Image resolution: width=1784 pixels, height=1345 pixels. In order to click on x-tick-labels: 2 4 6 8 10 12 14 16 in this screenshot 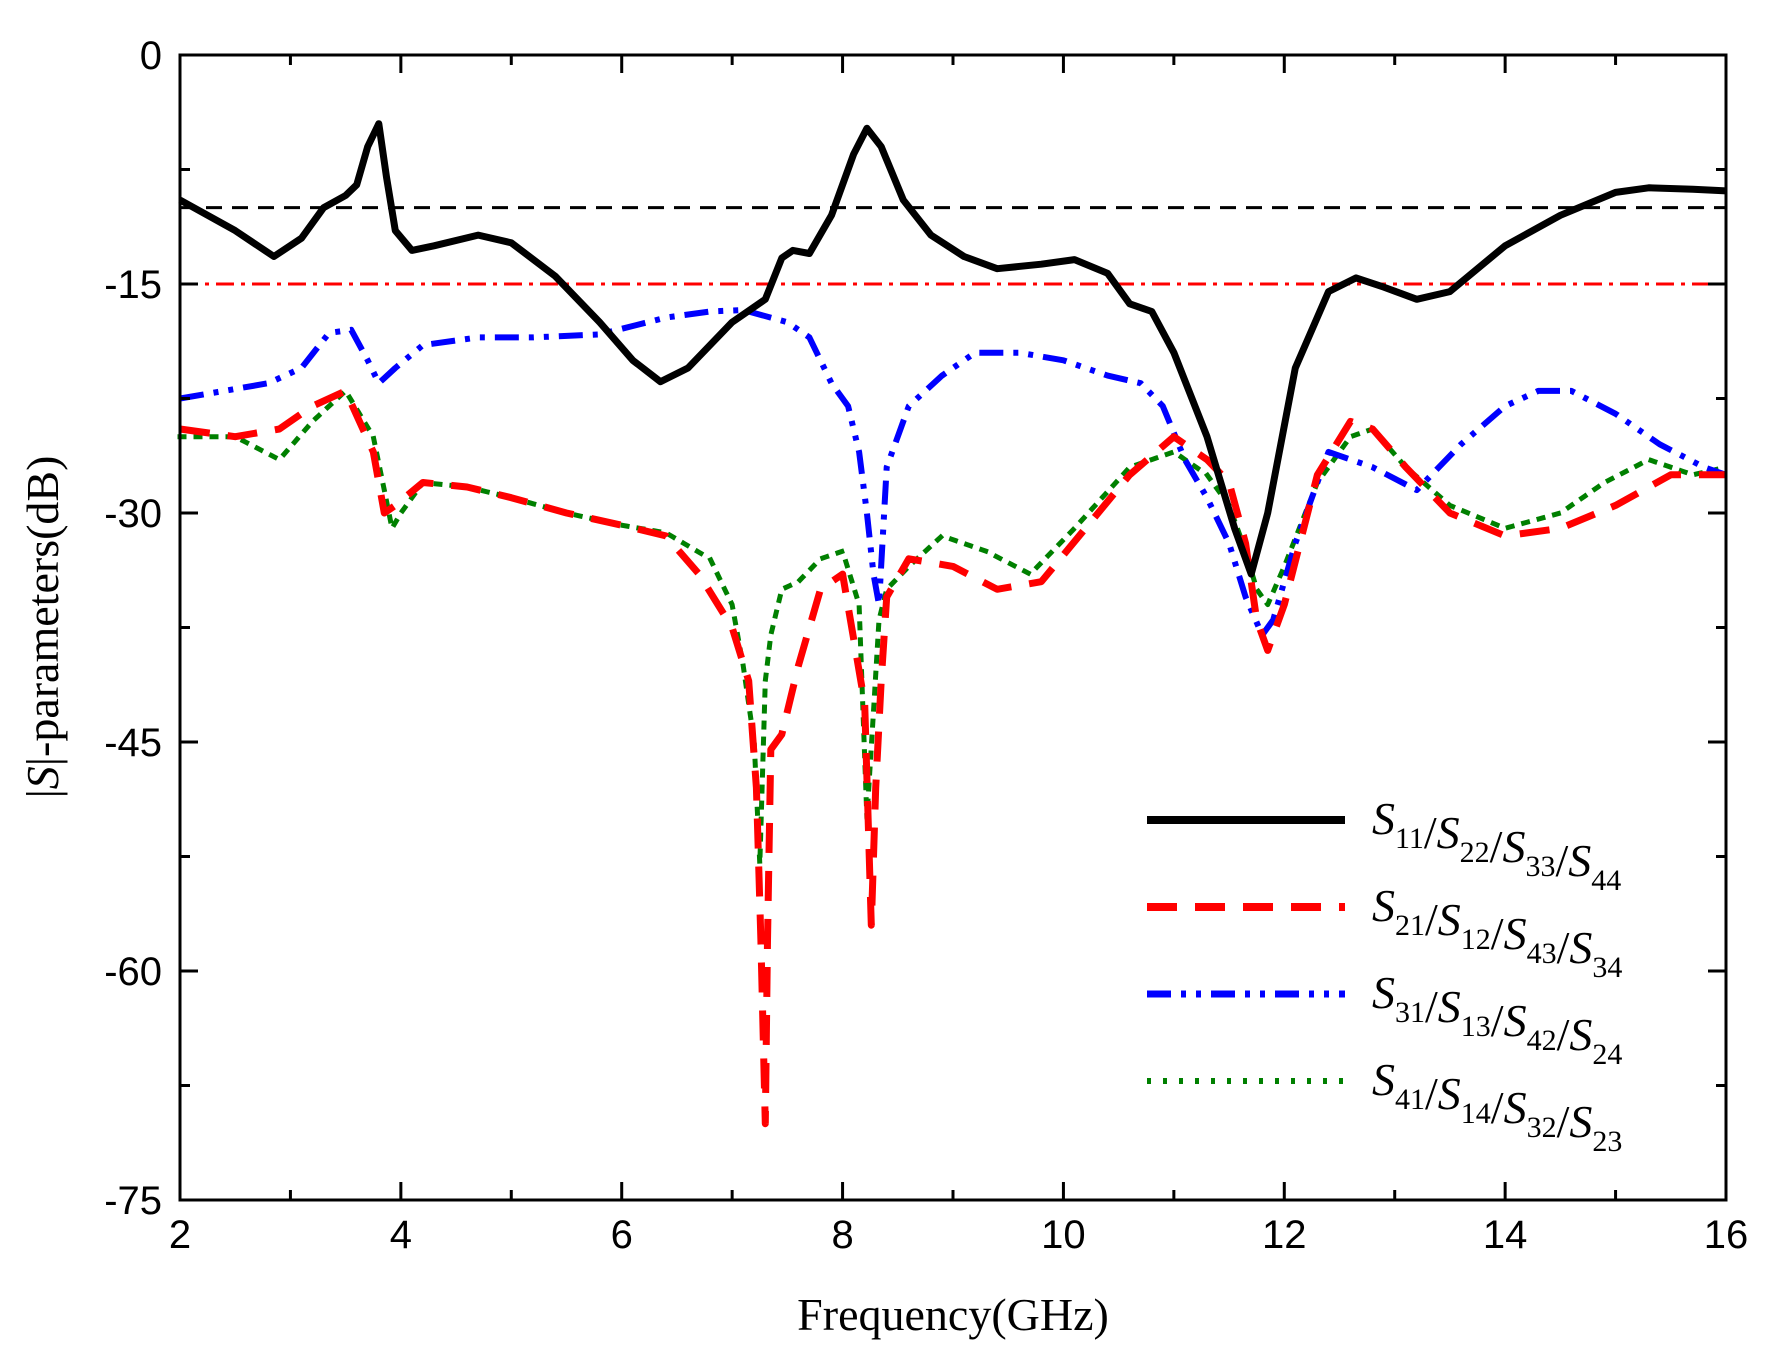, I will do `click(958, 1235)`.